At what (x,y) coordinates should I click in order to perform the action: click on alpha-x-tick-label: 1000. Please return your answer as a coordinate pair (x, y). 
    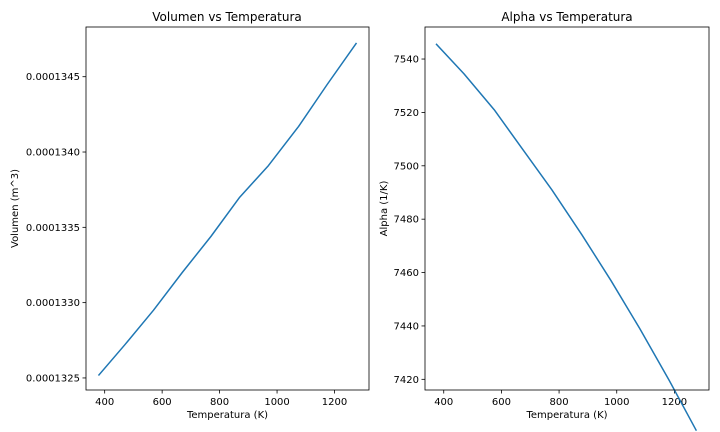
    Looking at the image, I should click on (616, 402).